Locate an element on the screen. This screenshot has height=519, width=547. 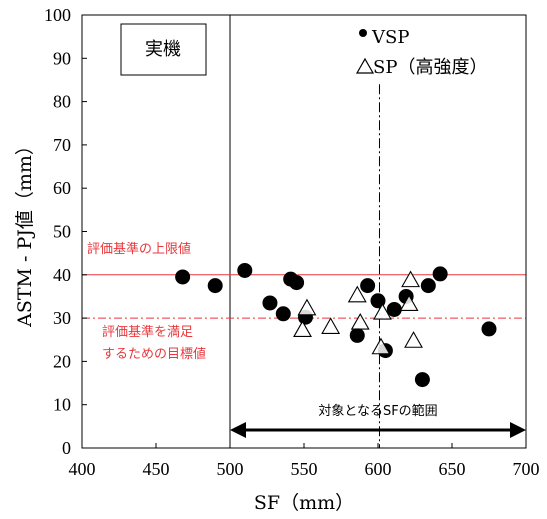
y-tick-label: 80 is located at coordinates (62, 102).